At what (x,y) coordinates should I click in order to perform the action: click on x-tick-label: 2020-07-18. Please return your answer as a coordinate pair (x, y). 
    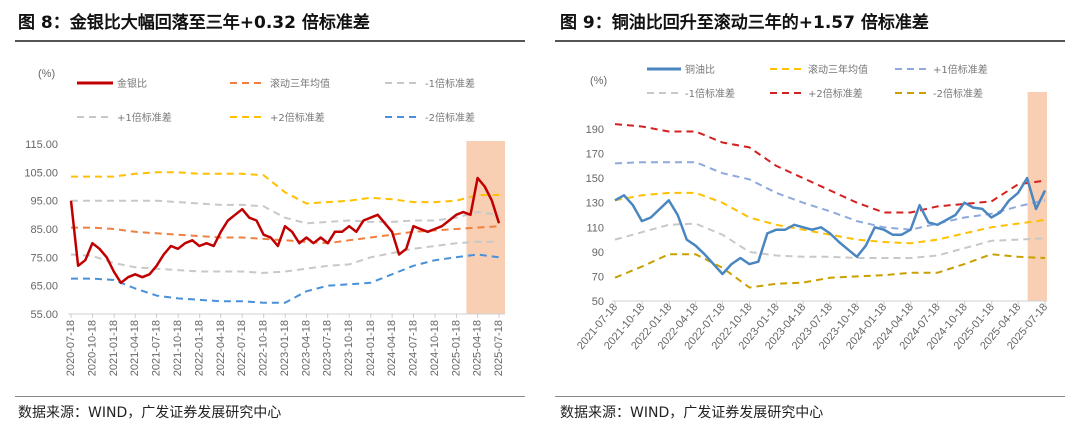
    Looking at the image, I should click on (71, 348).